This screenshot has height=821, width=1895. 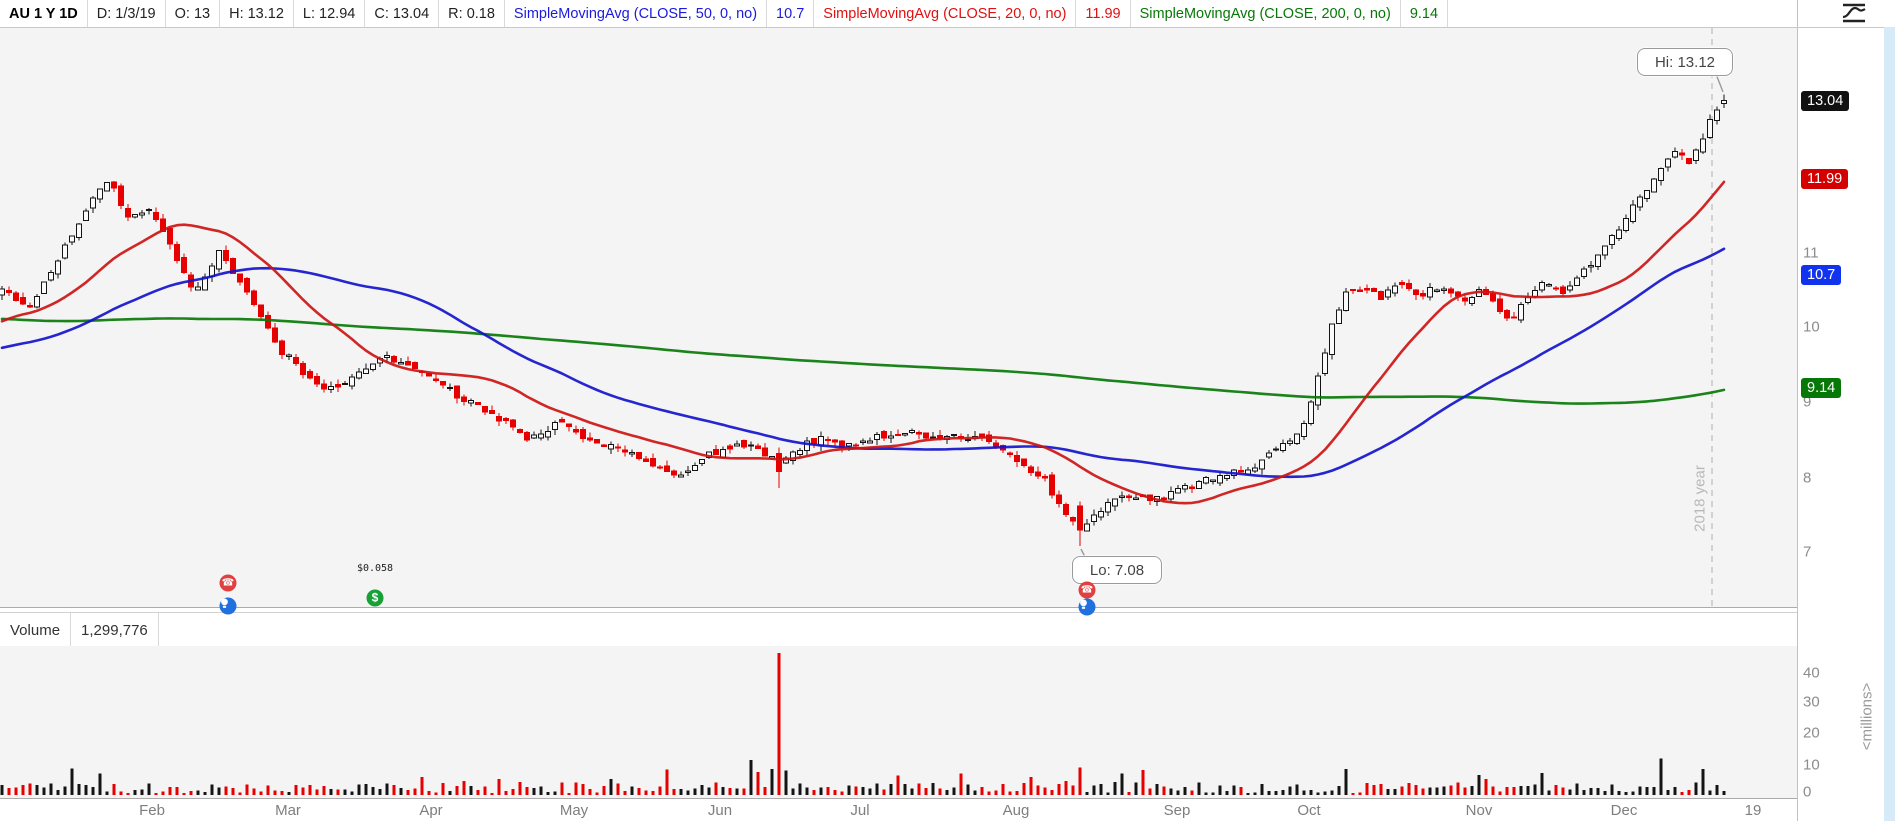 What do you see at coordinates (152, 810) in the screenshot?
I see `month-label: Feb` at bounding box center [152, 810].